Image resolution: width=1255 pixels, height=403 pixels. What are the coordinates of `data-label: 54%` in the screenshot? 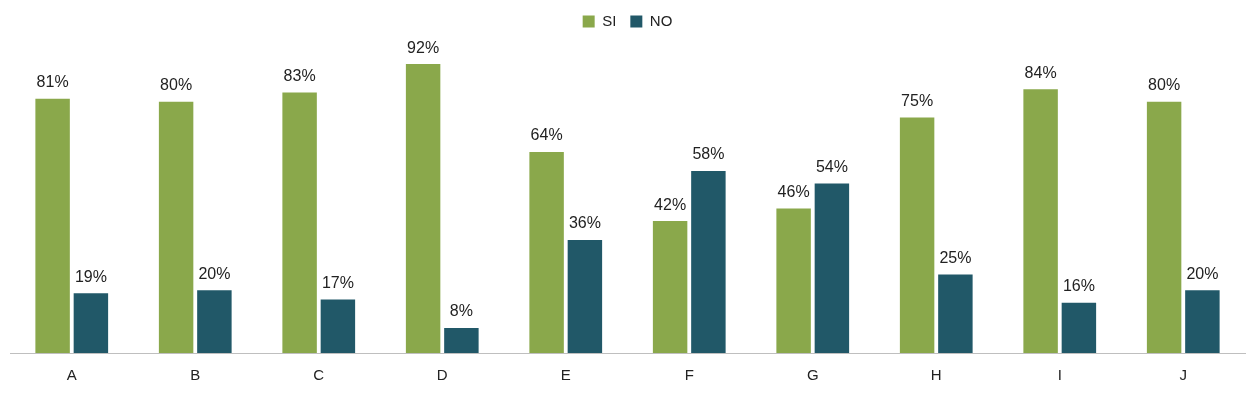 It's located at (831, 166).